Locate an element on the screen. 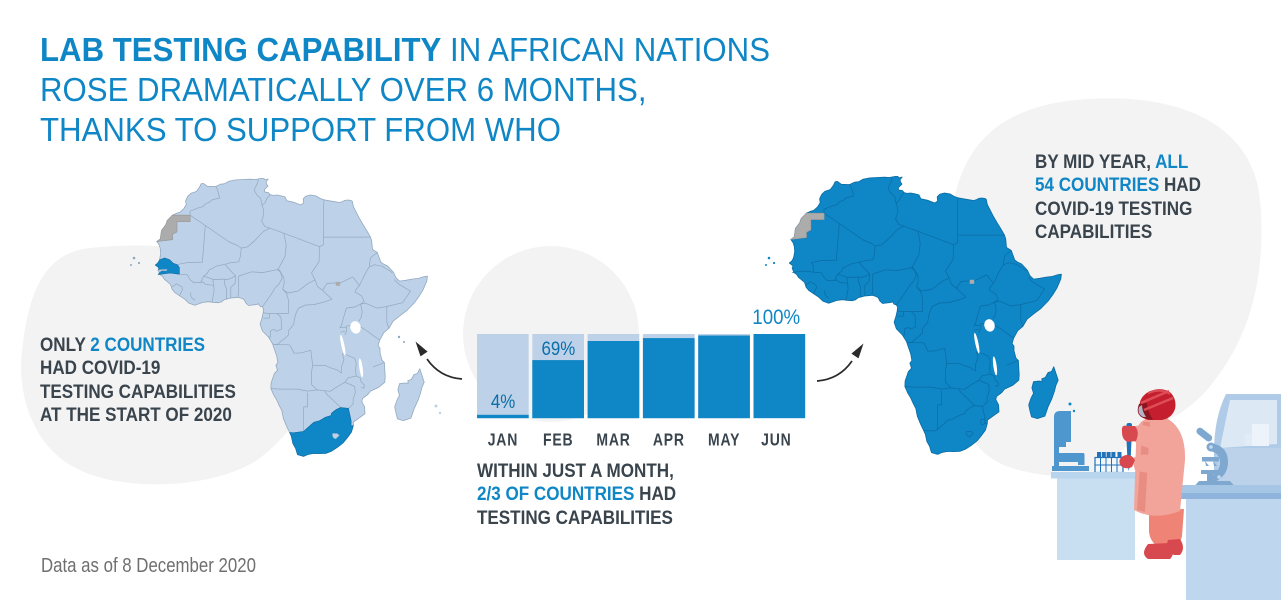 Image resolution: width=1281 pixels, height=600 pixels. svg-text: 69% is located at coordinates (559, 348).